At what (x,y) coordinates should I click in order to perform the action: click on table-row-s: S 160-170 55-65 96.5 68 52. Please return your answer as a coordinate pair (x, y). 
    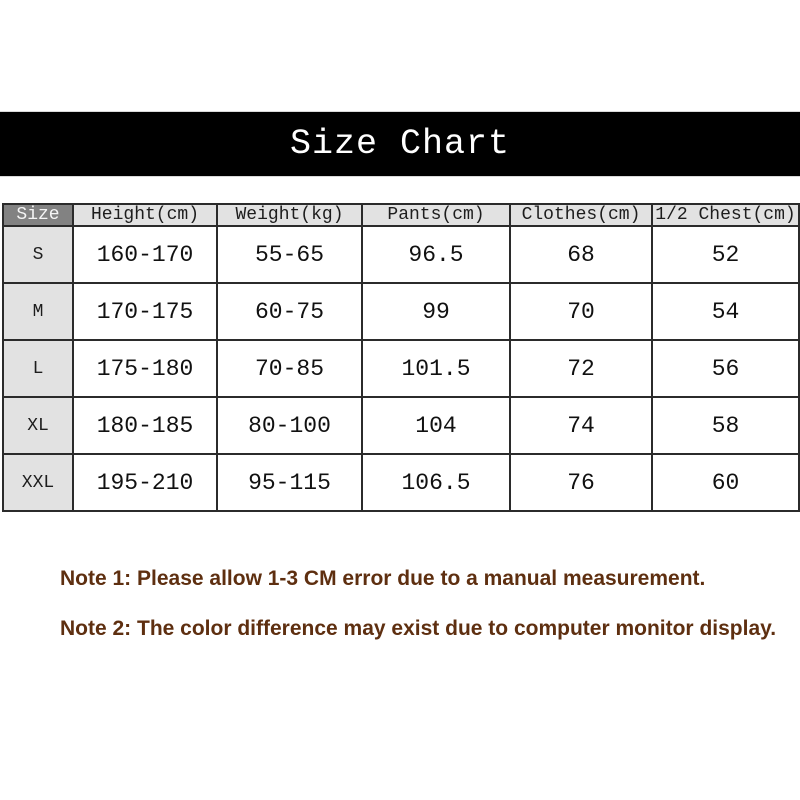
    Looking at the image, I should click on (401, 254).